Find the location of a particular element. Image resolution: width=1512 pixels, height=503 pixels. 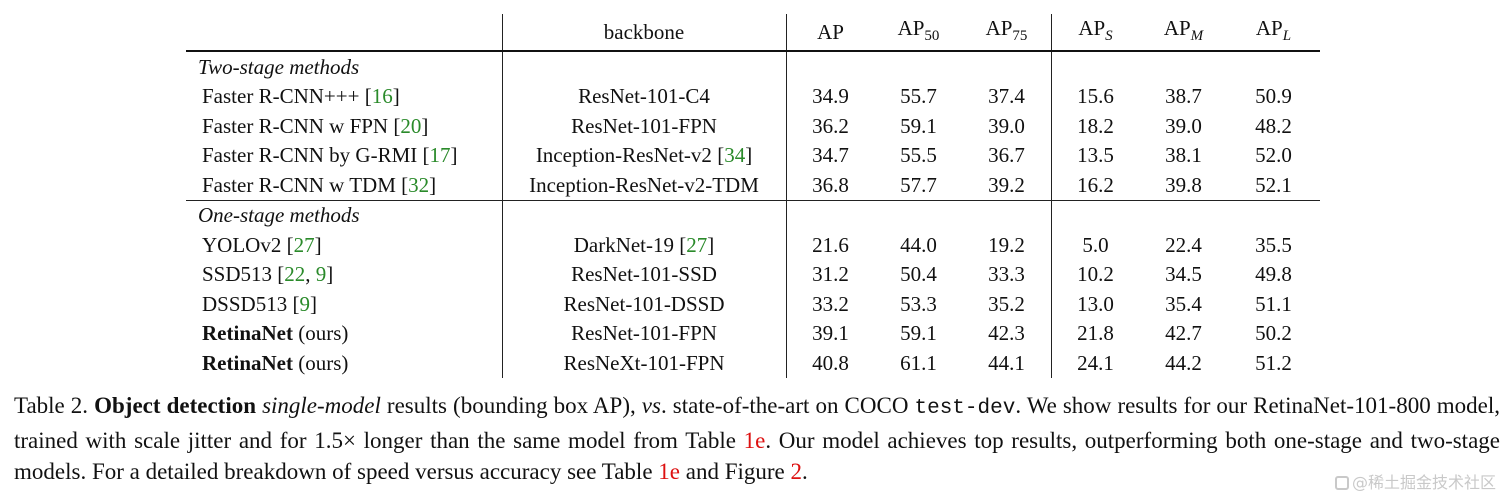

apl-cell: 51.1 is located at coordinates (1273, 303).